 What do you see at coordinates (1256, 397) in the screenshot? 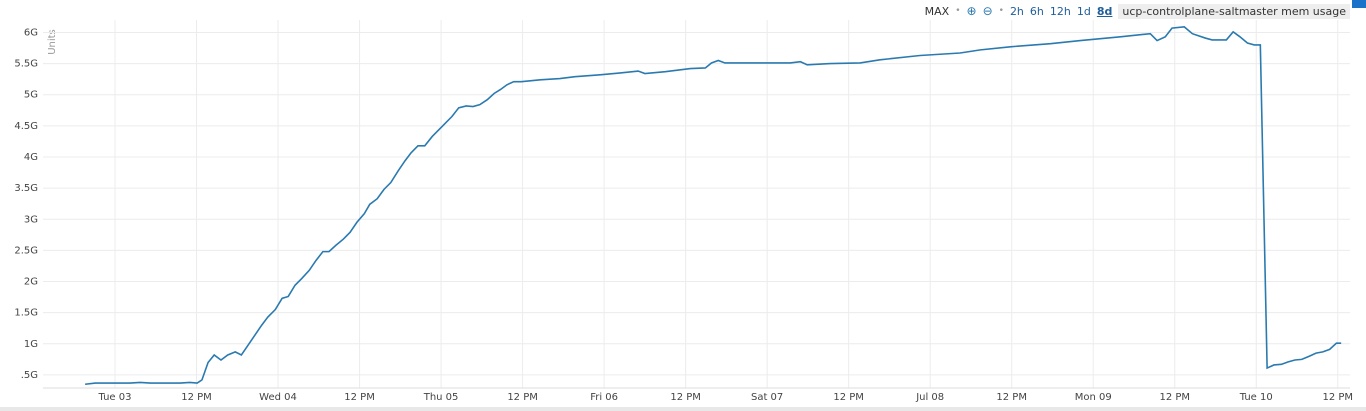
I see `x-tick-label: Tue 10` at bounding box center [1256, 397].